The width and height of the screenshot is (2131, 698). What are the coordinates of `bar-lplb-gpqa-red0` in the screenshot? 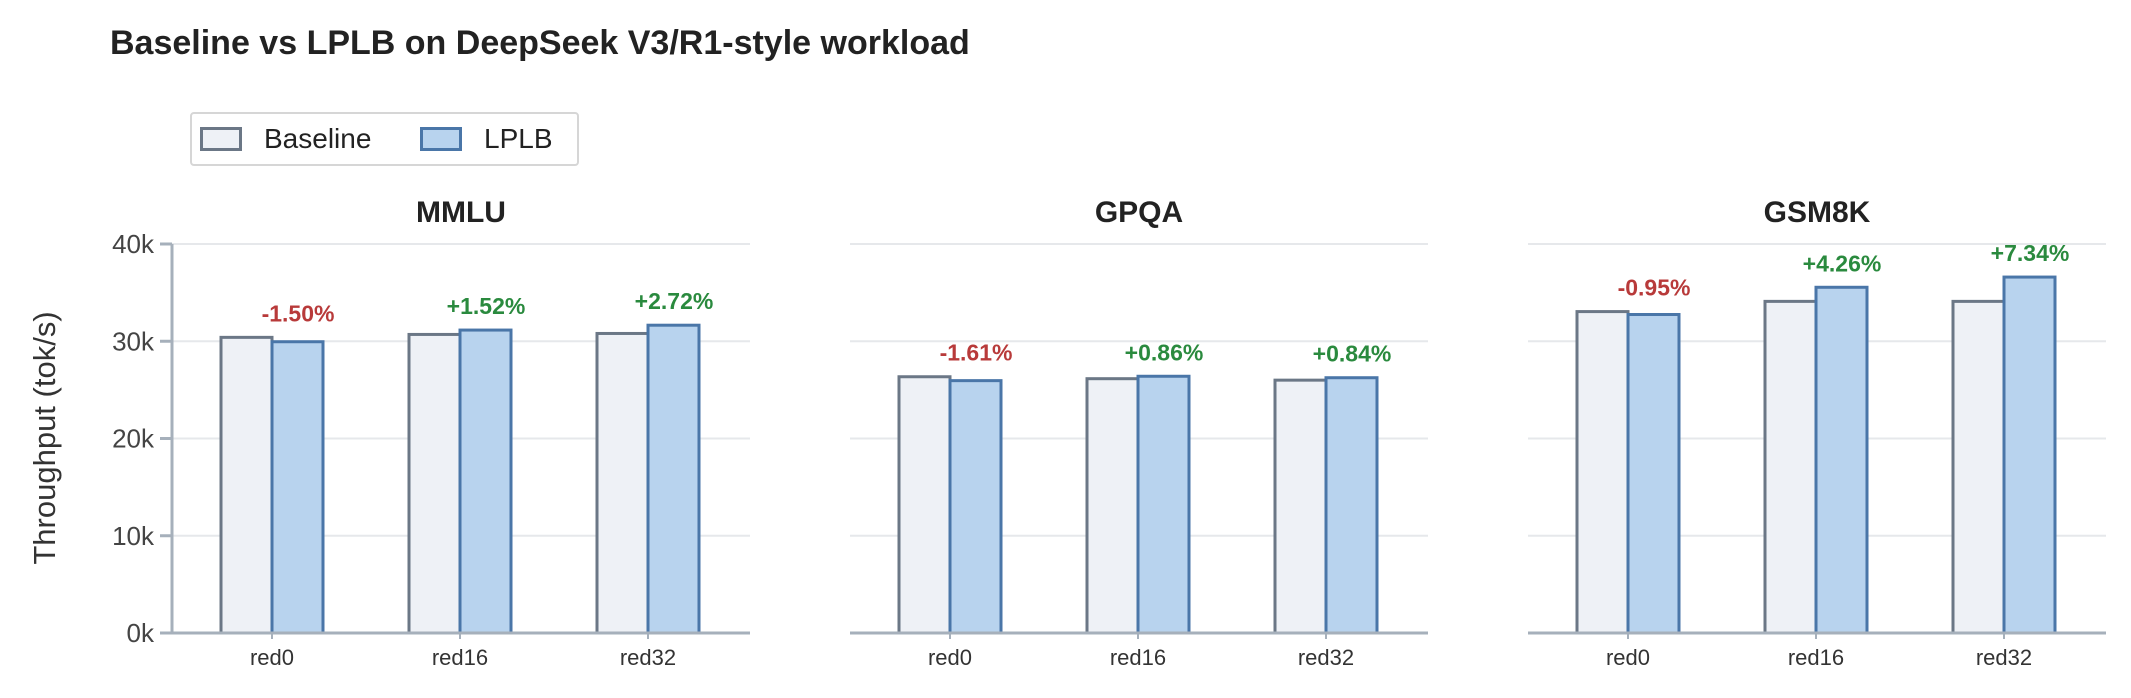 It's located at (975, 507).